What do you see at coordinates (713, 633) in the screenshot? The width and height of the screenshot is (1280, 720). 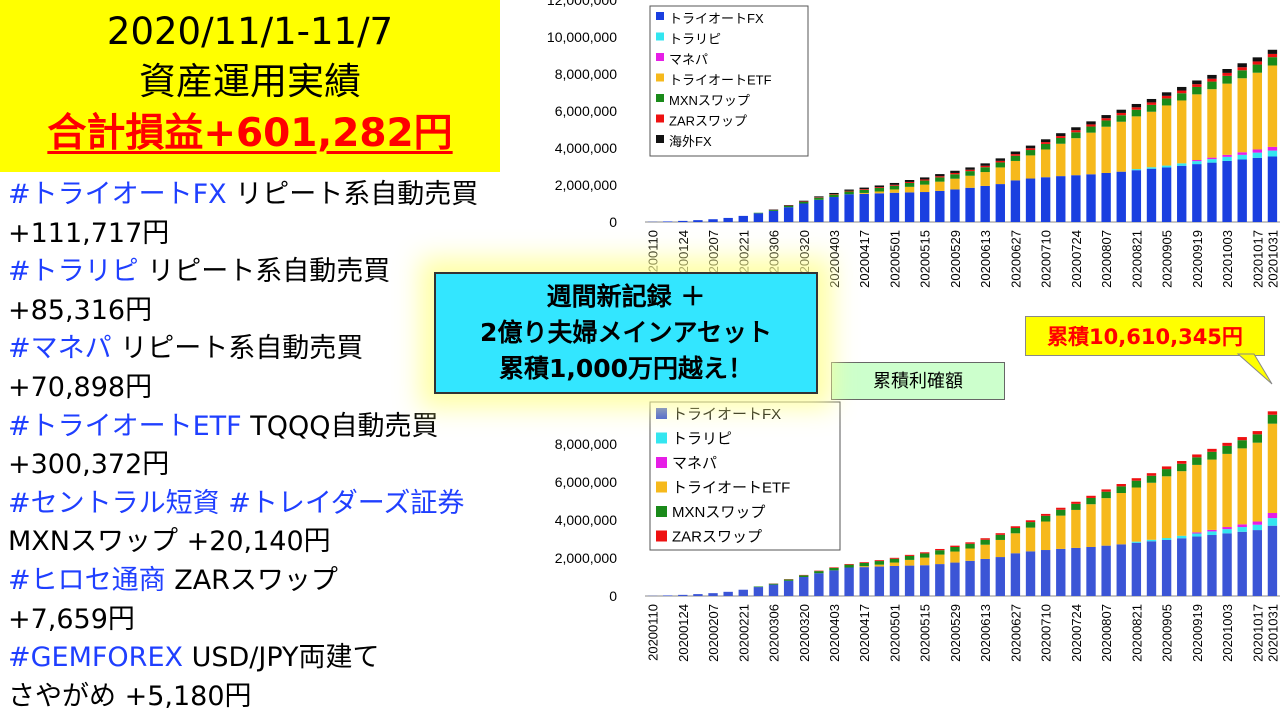 I see `x-tick-label: 20200207` at bounding box center [713, 633].